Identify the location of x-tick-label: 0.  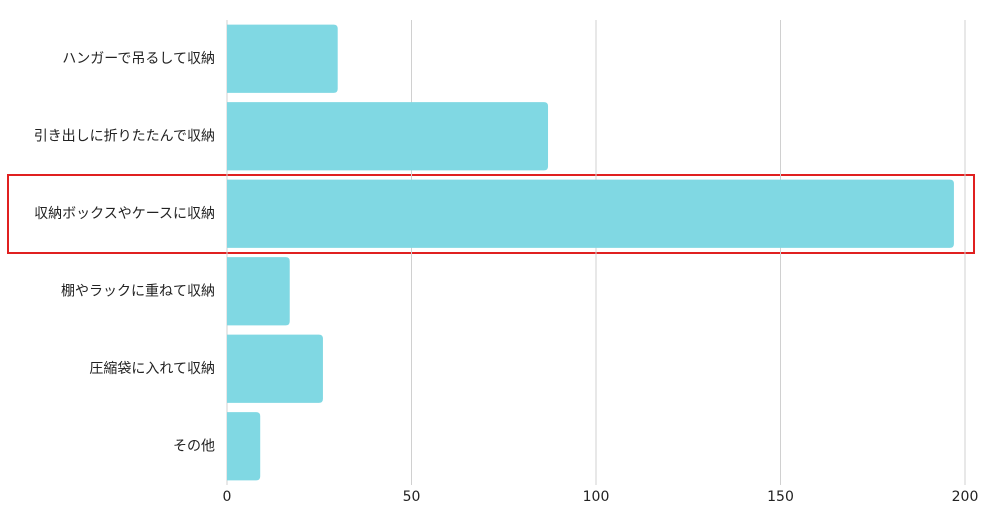
(227, 497).